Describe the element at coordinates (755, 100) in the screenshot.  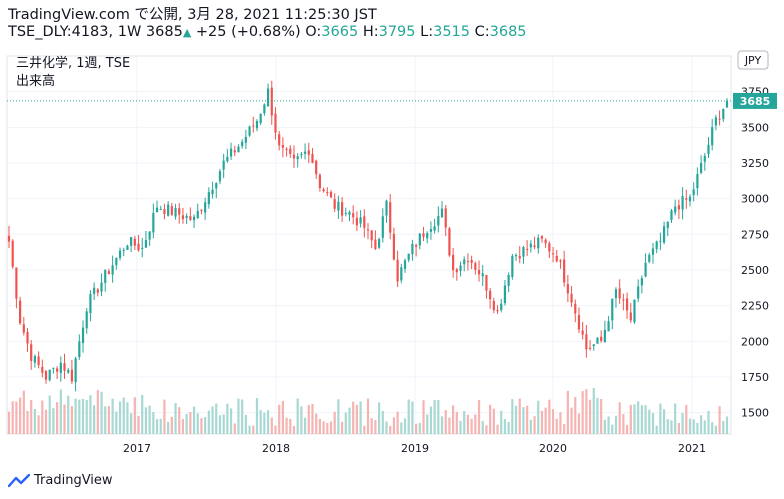
I see `last-price-badge-box` at that location.